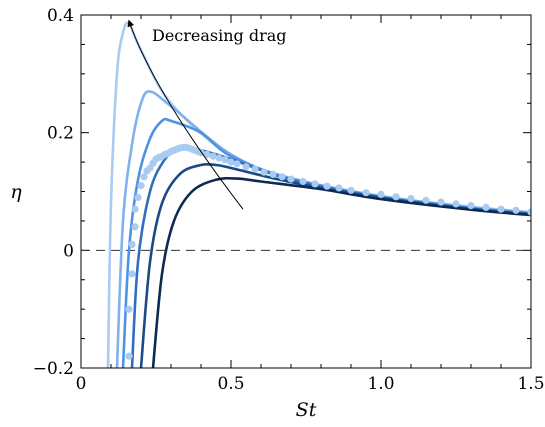 Image resolution: width=545 pixels, height=427 pixels. What do you see at coordinates (219, 35) in the screenshot?
I see `decreasing-drag-annotation: Decreasing drag` at bounding box center [219, 35].